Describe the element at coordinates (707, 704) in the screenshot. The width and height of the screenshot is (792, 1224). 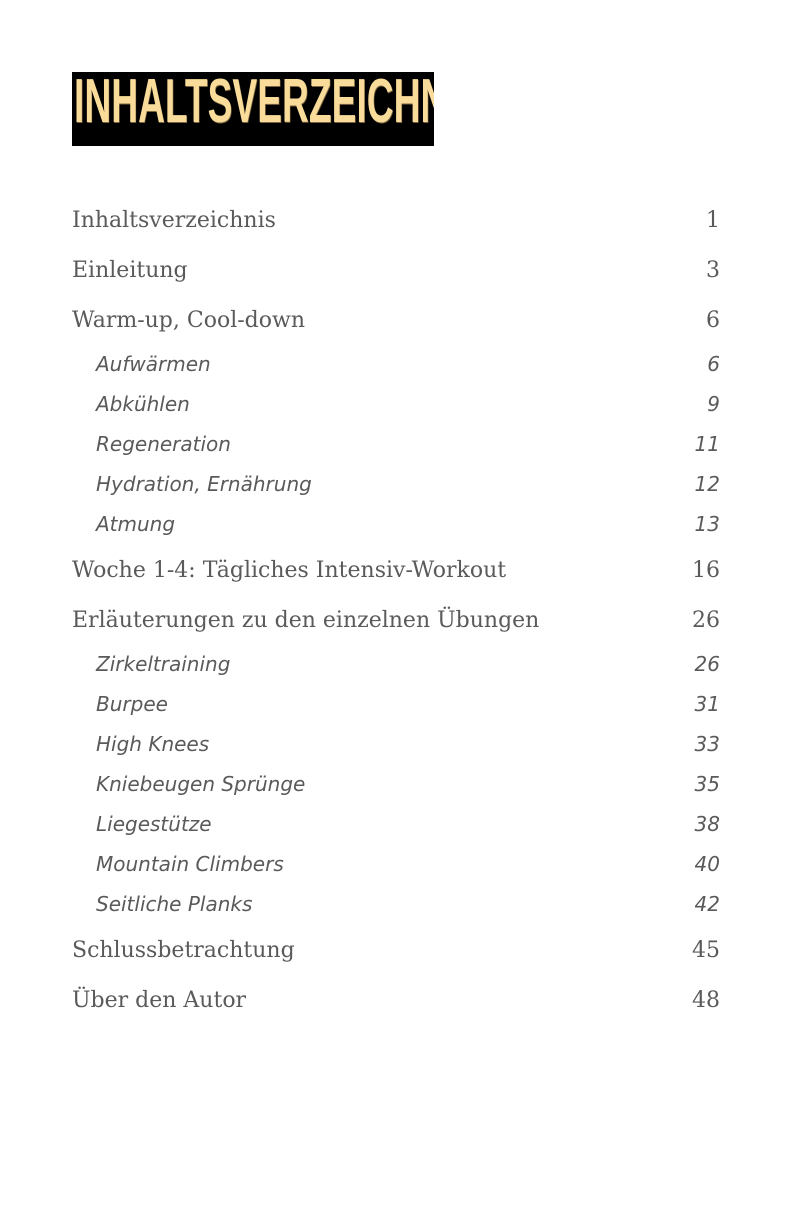
I see `toc-entry-page: 31` at that location.